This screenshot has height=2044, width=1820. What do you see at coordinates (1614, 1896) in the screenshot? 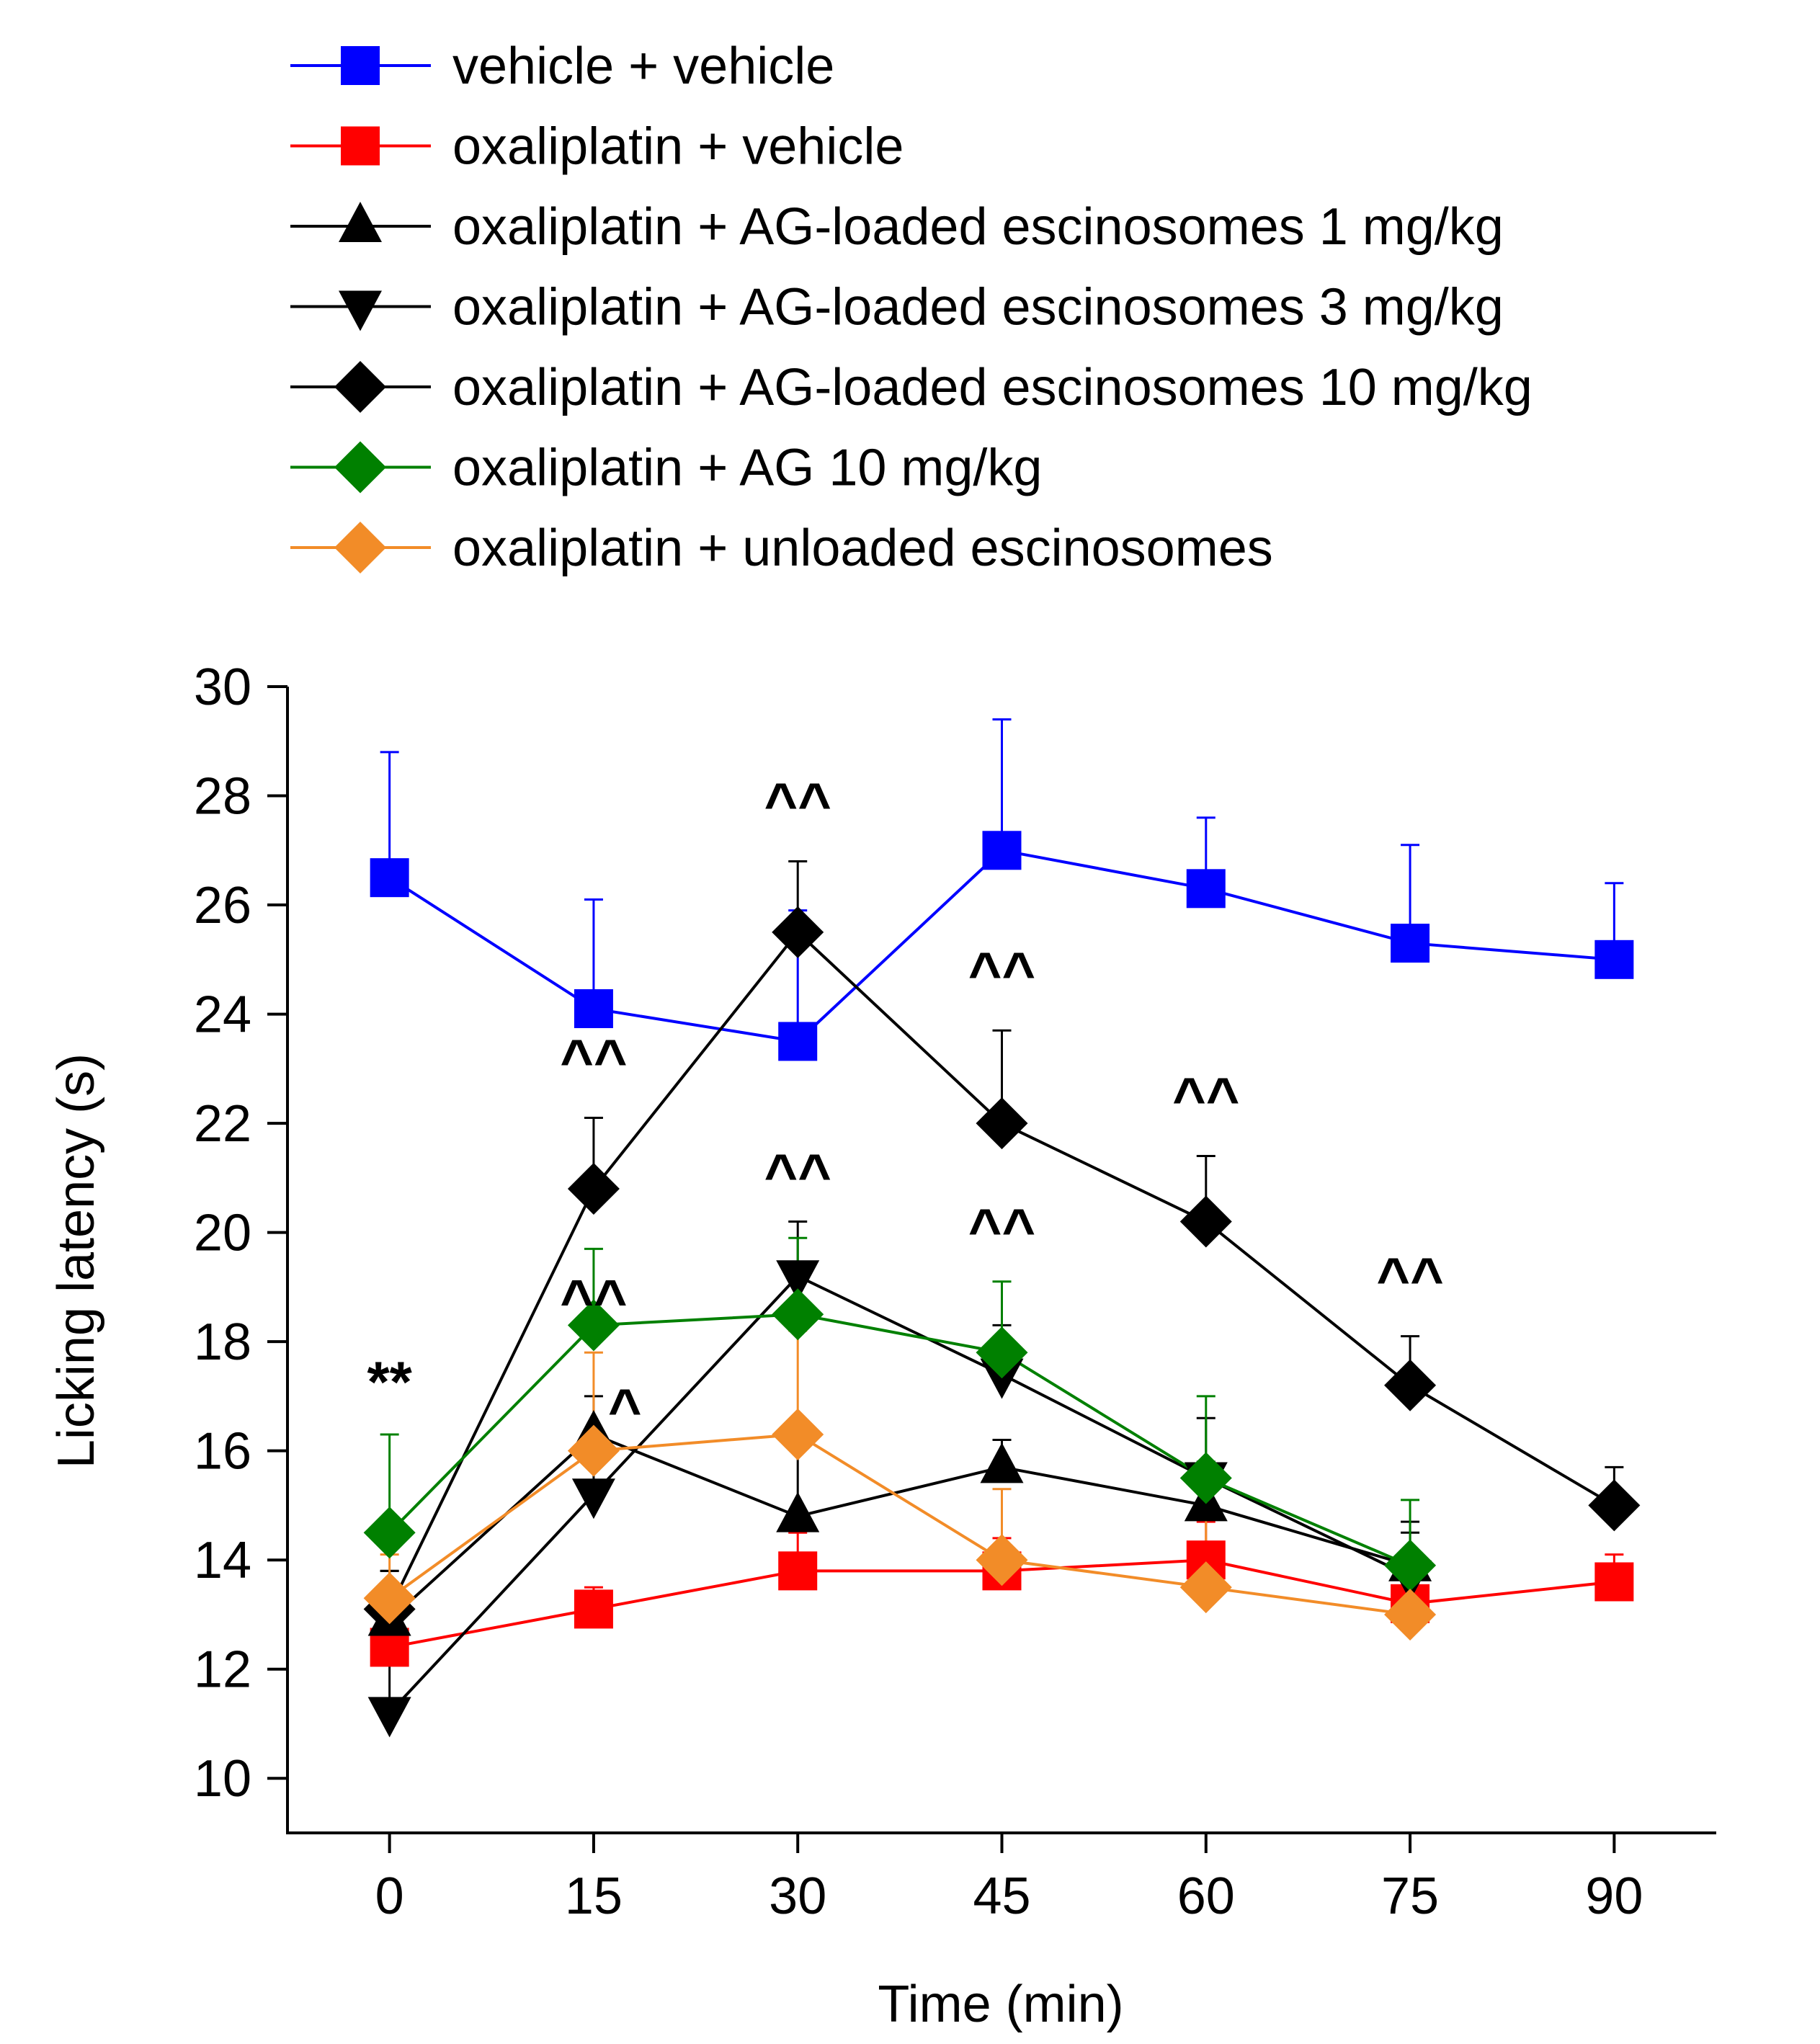
I see `x-tick-label: 90` at bounding box center [1614, 1896].